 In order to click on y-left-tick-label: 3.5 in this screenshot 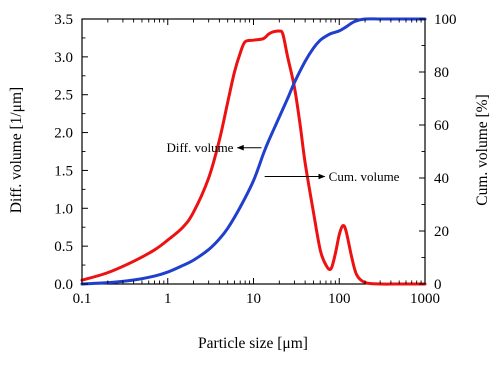, I will do `click(63, 20)`.